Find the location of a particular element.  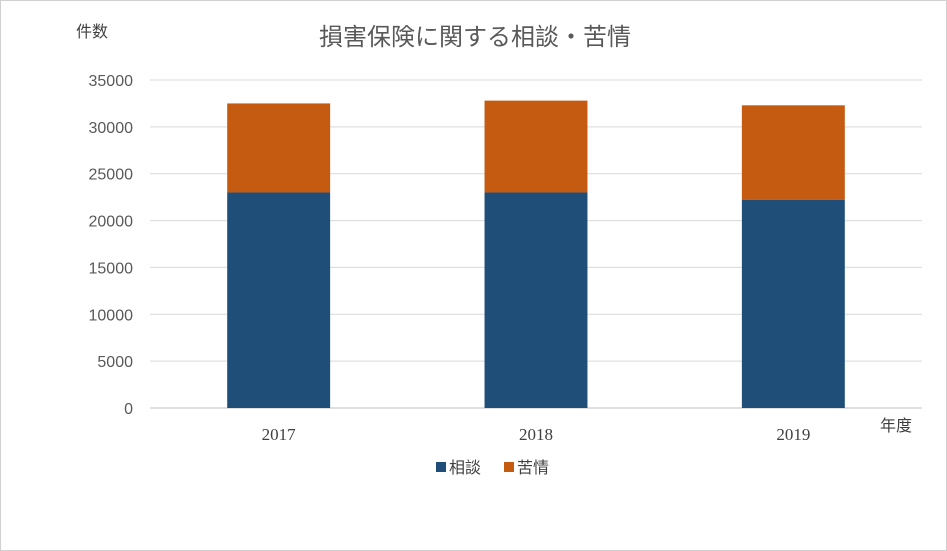

legend-label: 相談 is located at coordinates (465, 467).